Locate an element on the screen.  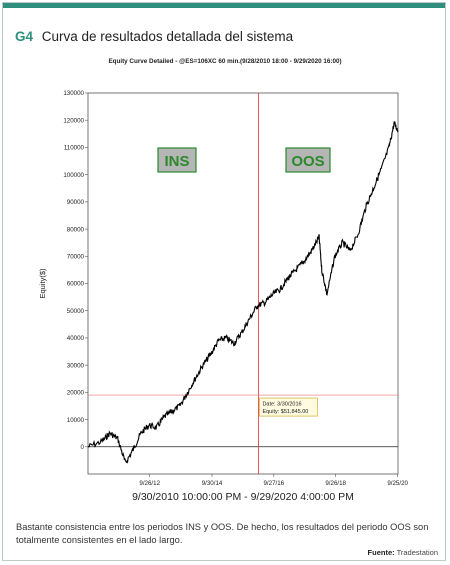
x-tick-label: 9/26/12 is located at coordinates (149, 483).